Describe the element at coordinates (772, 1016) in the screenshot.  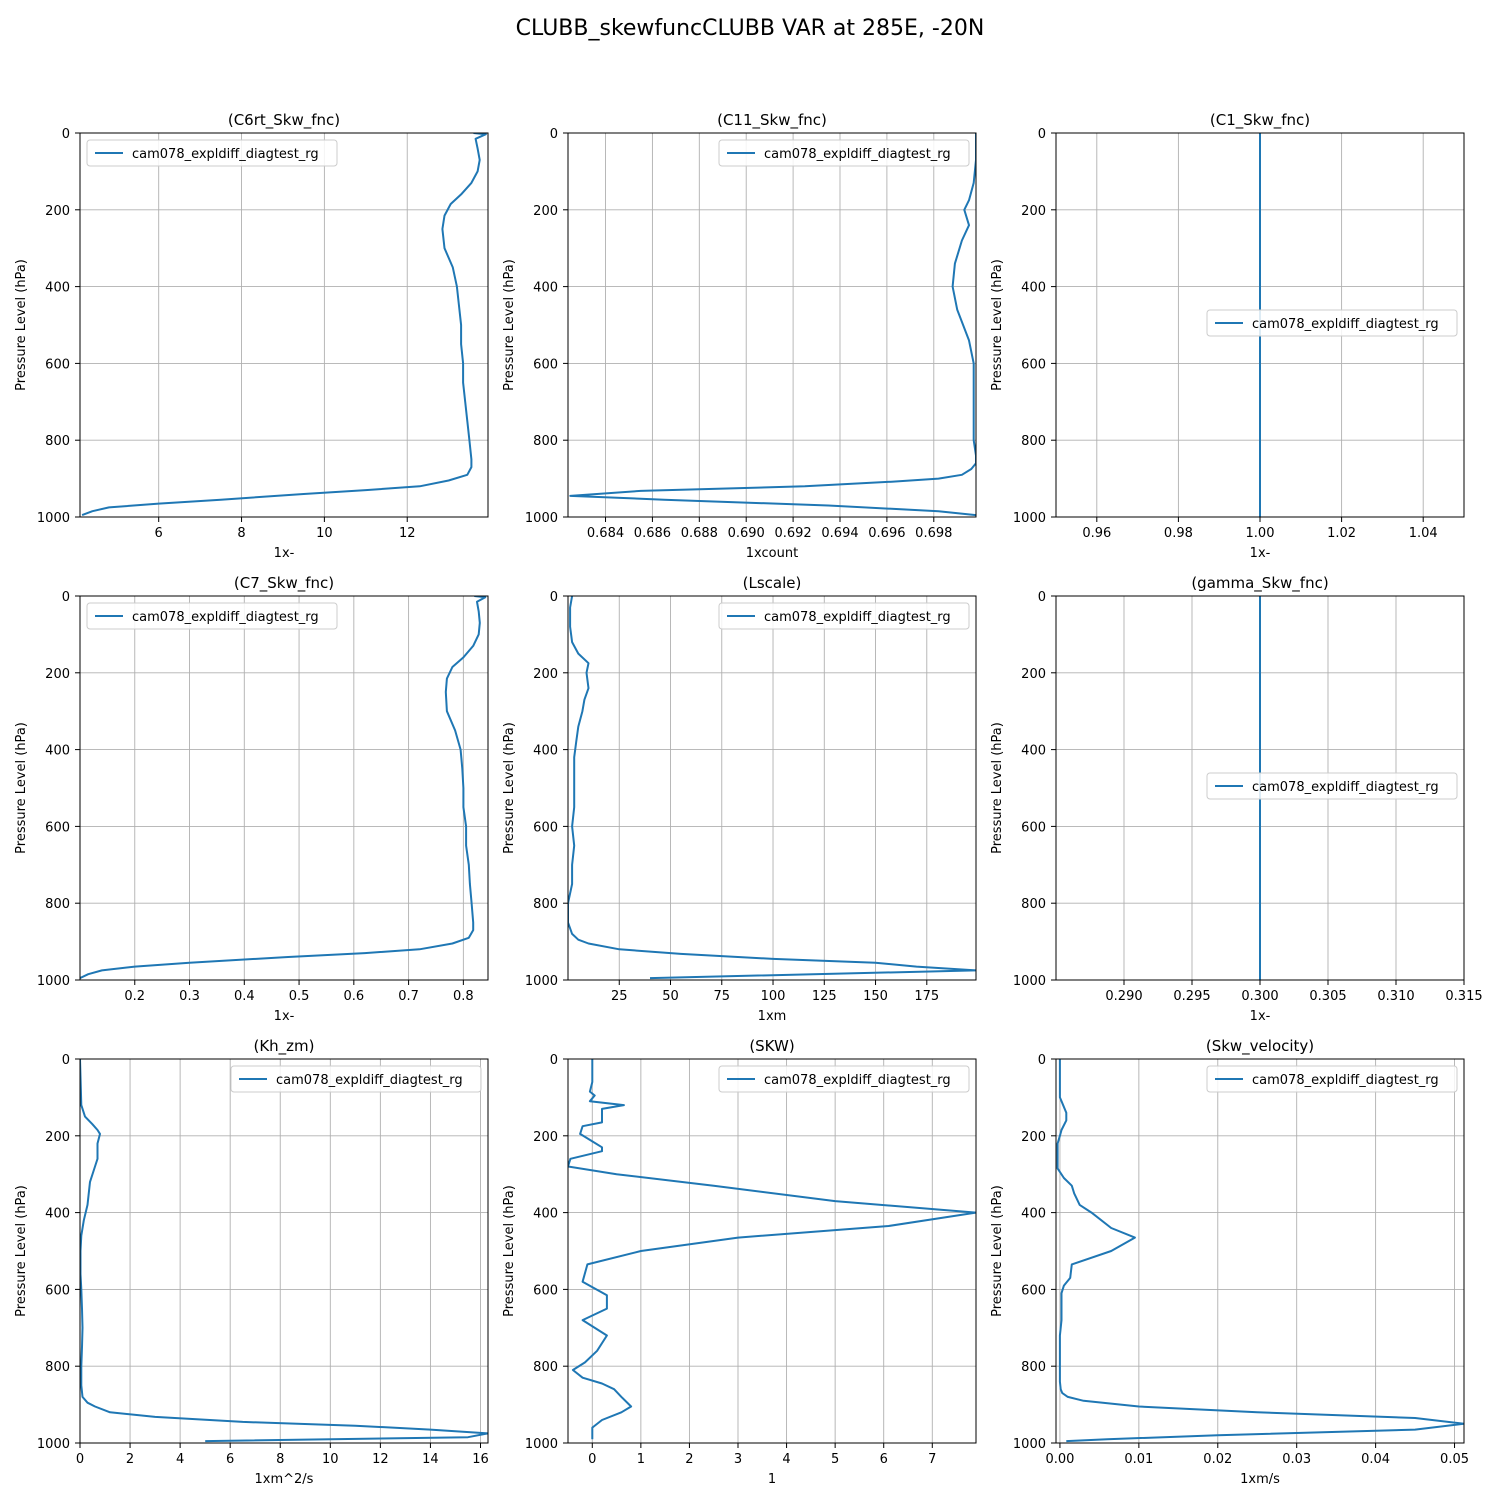
I see `x-axis-label: 1xm` at that location.